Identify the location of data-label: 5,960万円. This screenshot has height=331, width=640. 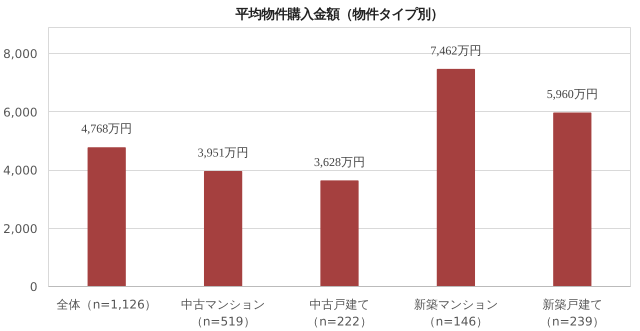
(572, 94).